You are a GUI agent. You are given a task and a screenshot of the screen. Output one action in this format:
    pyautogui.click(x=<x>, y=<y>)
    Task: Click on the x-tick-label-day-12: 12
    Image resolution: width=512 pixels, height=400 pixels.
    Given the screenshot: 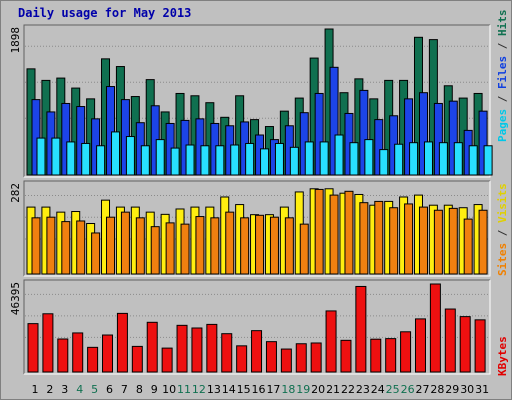 What is the action you would take?
    pyautogui.click(x=199, y=389)
    